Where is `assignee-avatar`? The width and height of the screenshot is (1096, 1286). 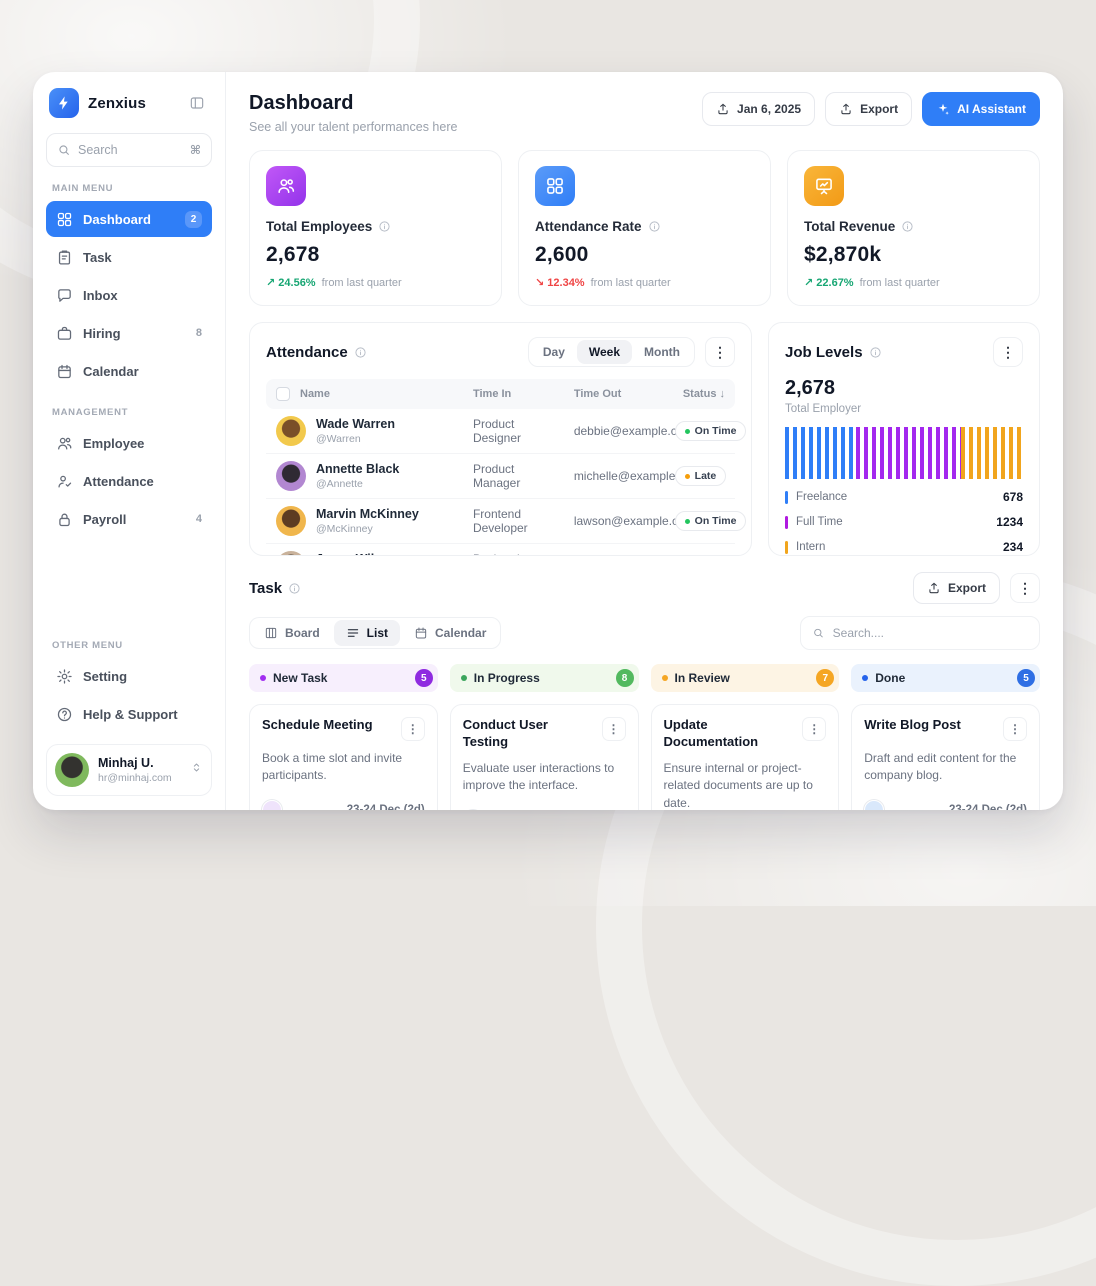
assignee-avatar is located at coordinates (272, 805).